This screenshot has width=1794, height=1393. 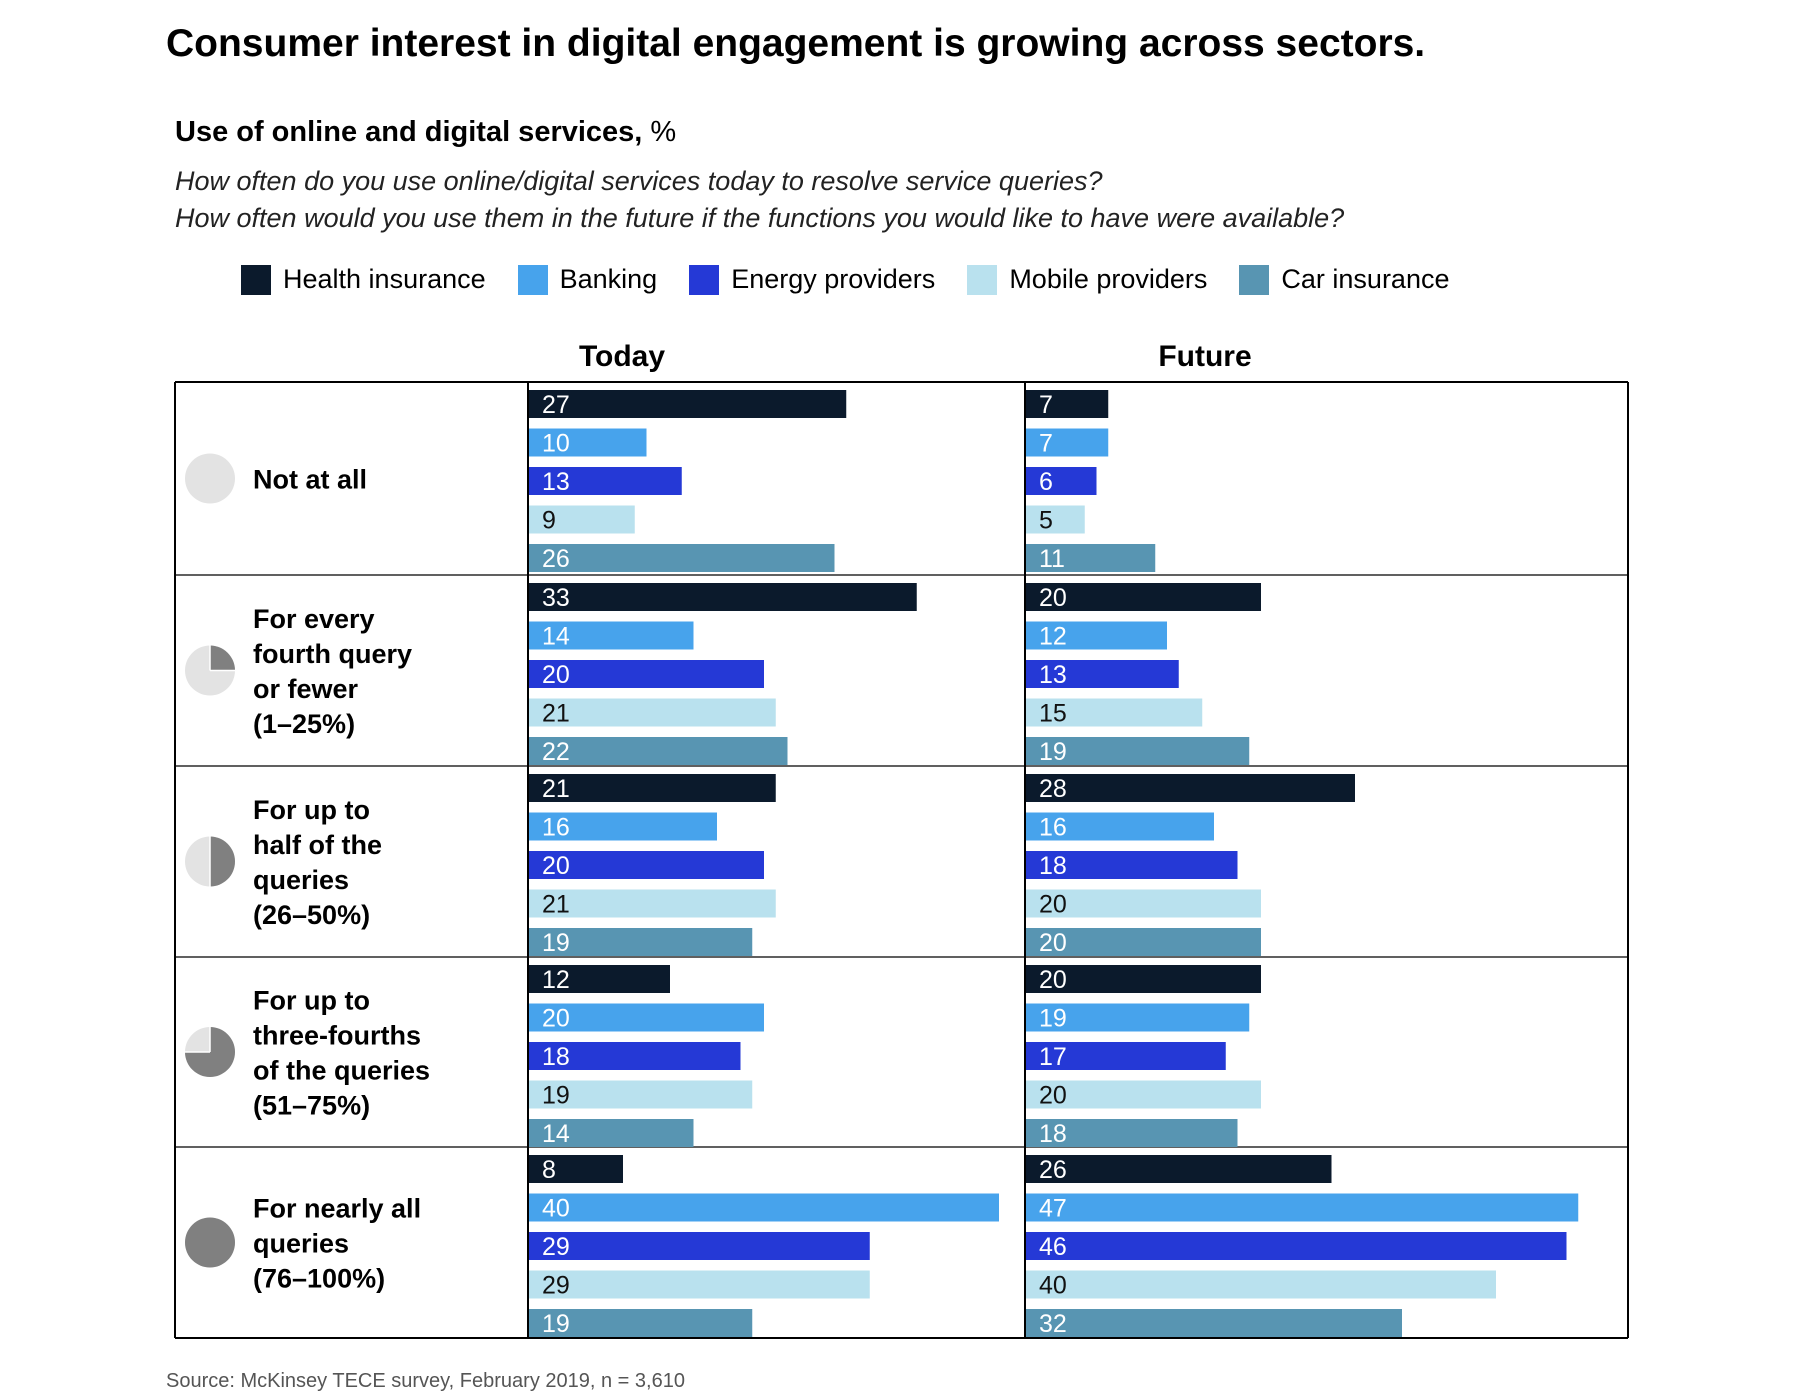 What do you see at coordinates (608, 279) in the screenshot?
I see `legend-label: Banking` at bounding box center [608, 279].